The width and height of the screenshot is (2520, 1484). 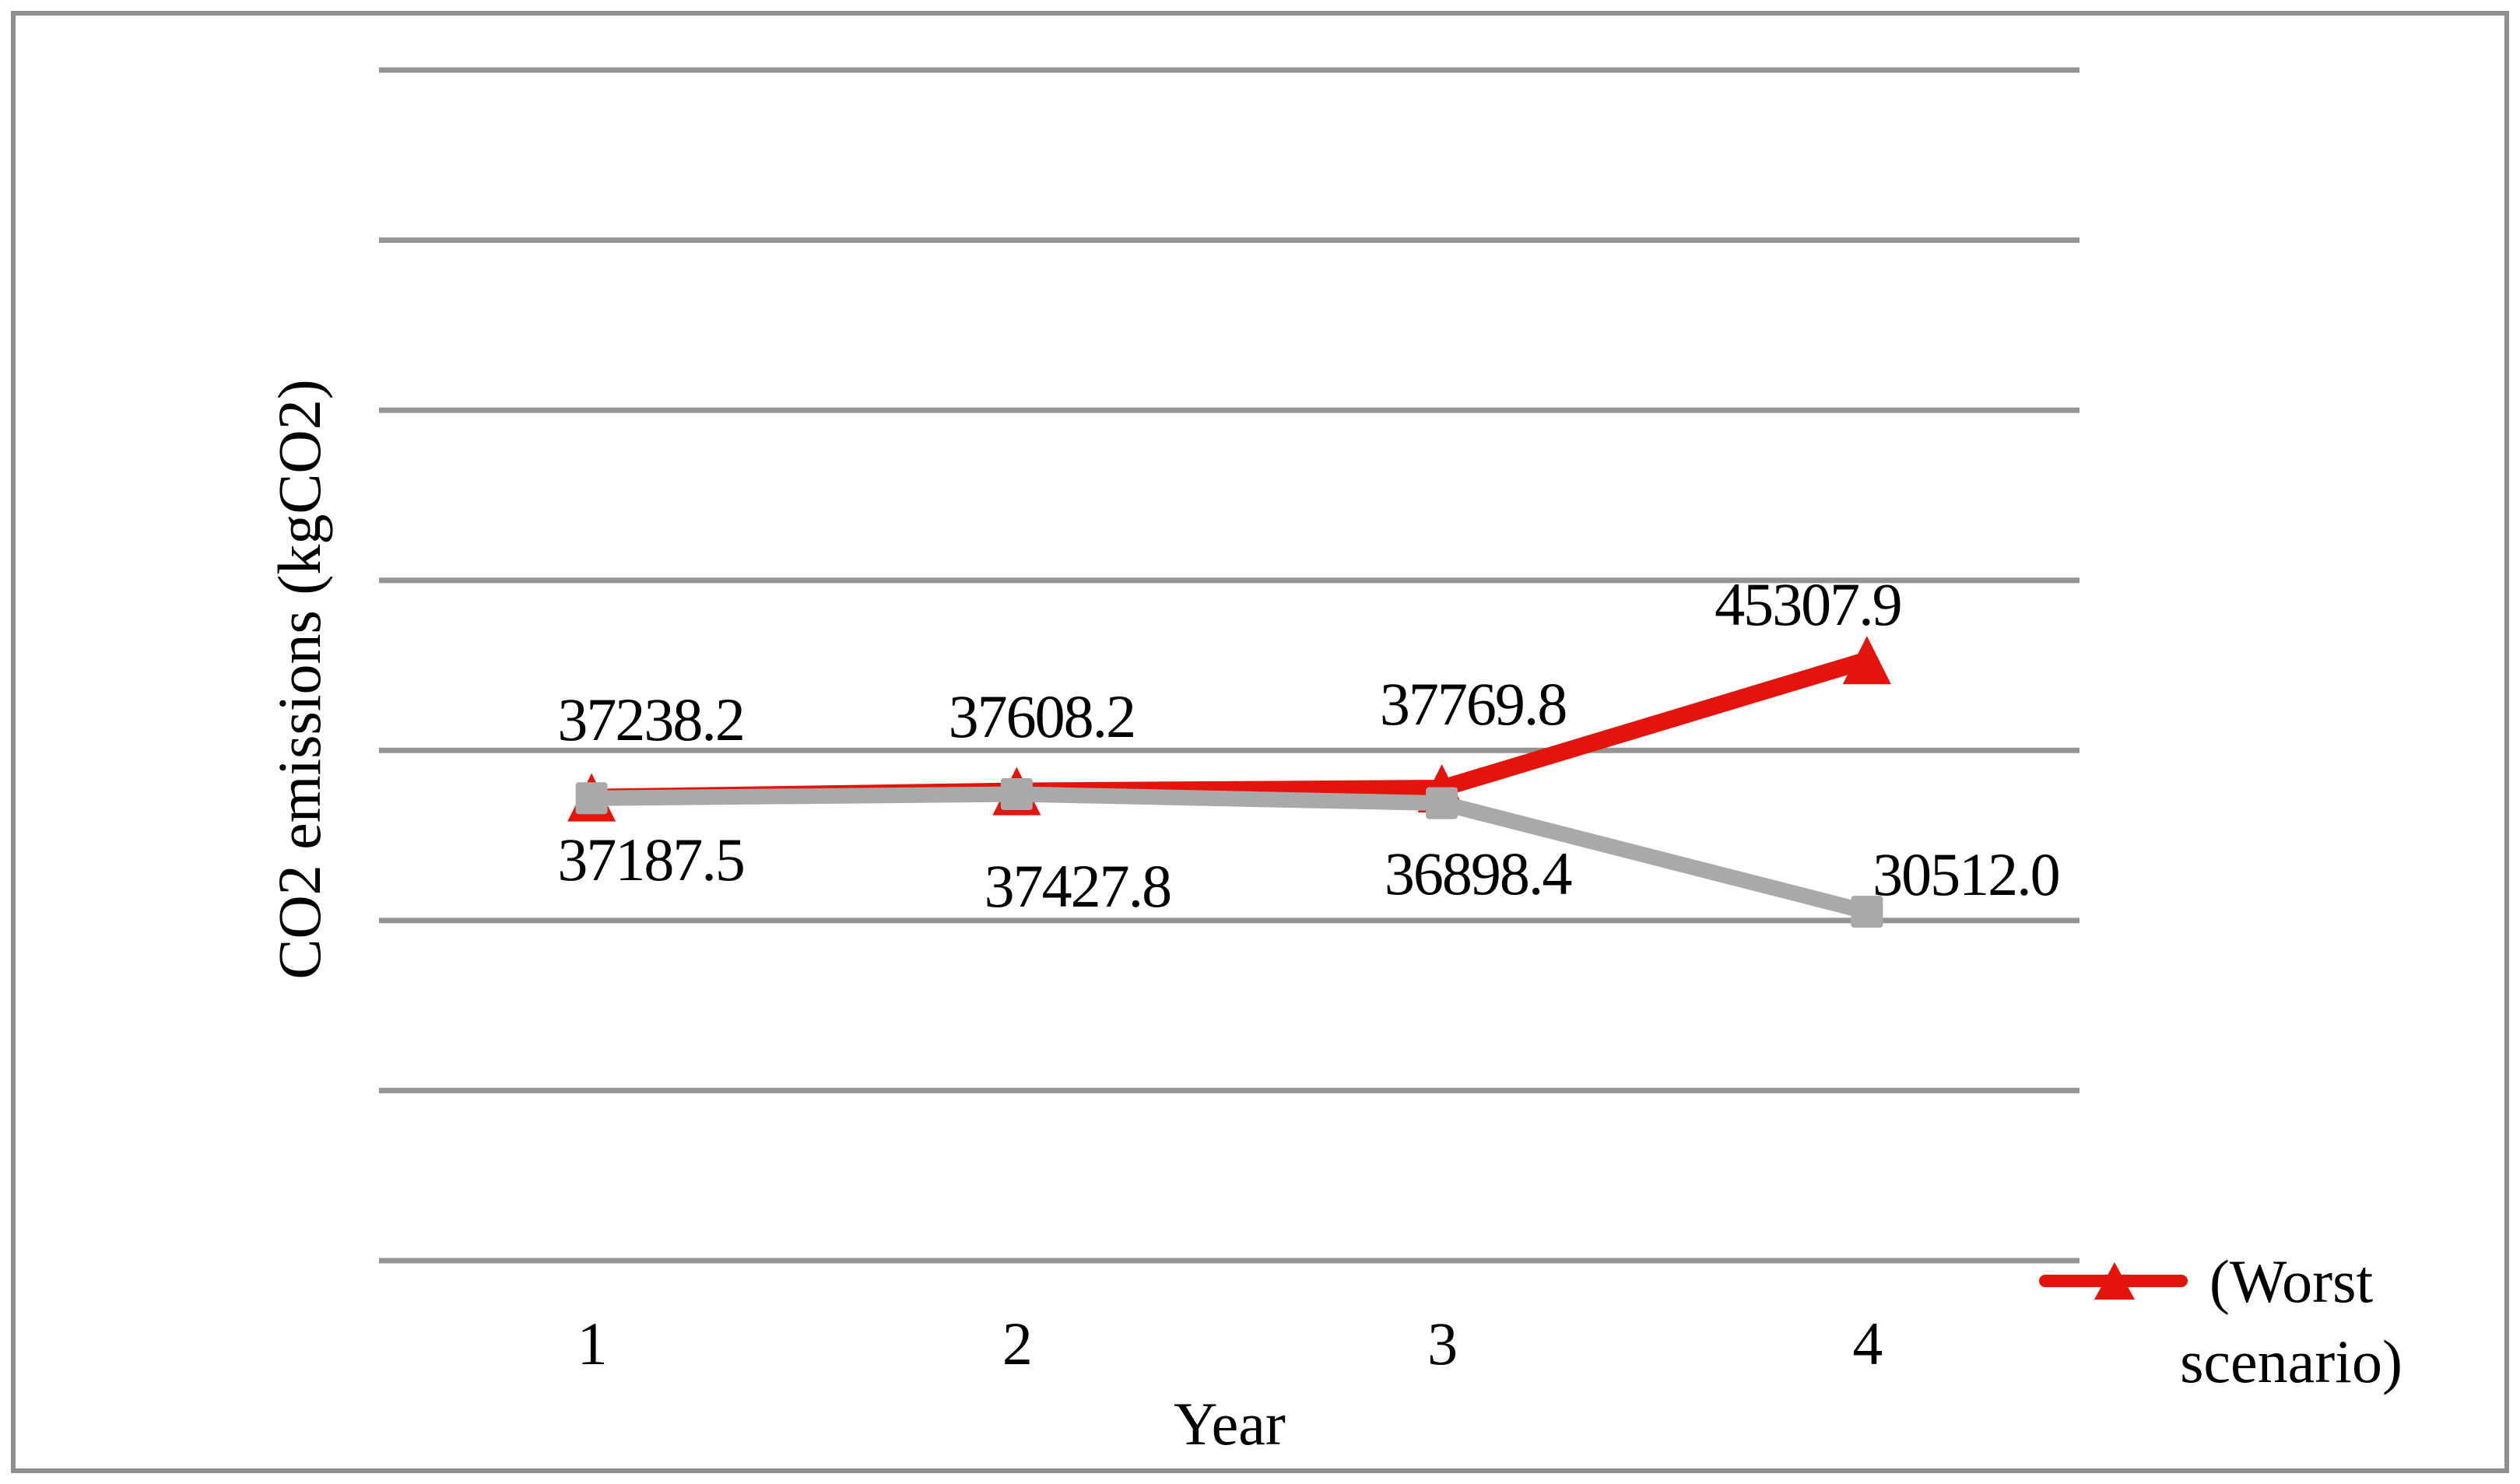 I want to click on x-tick-label: 3, so click(x=1442, y=1343).